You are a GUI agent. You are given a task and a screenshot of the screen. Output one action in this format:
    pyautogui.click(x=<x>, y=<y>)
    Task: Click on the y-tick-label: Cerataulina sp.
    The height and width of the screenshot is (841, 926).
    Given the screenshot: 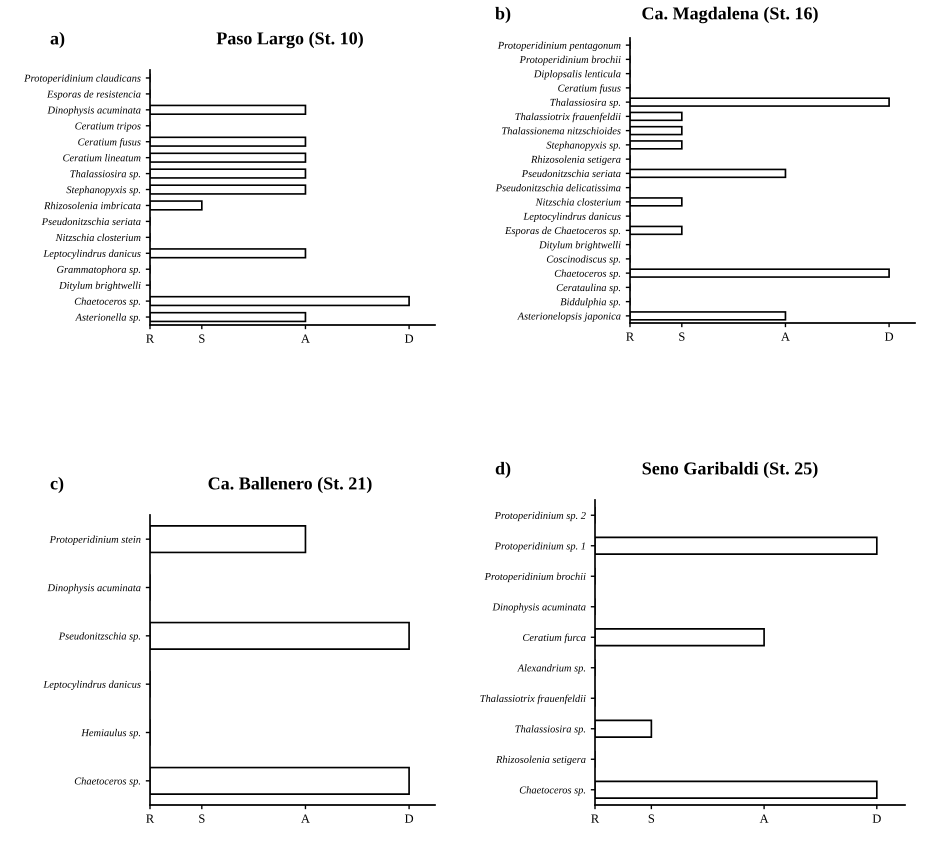 What is the action you would take?
    pyautogui.click(x=588, y=289)
    